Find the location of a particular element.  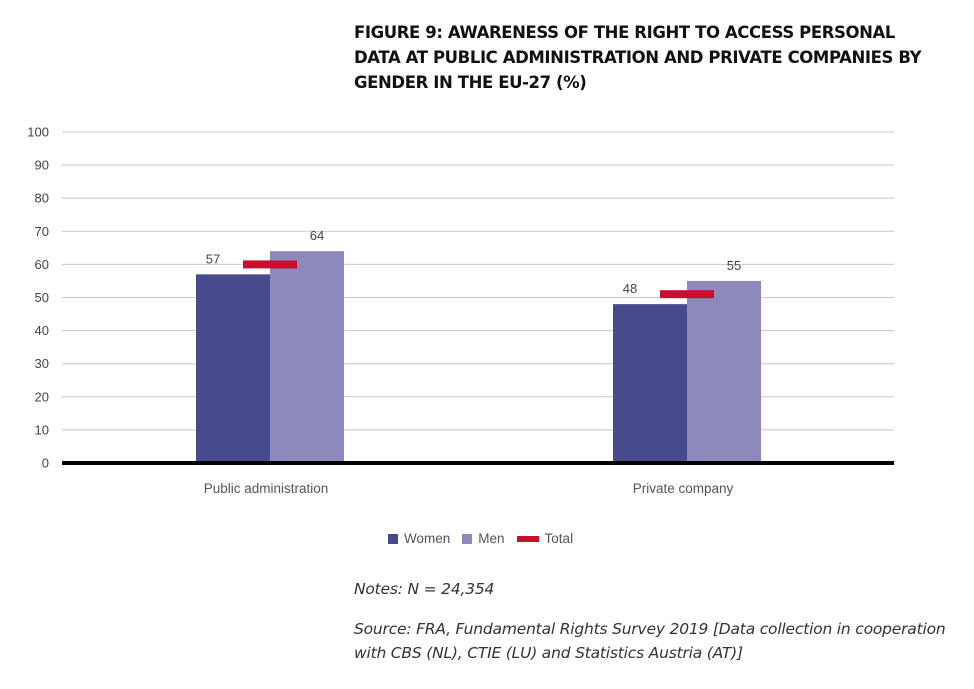

legend-item-women: Women is located at coordinates (419, 538).